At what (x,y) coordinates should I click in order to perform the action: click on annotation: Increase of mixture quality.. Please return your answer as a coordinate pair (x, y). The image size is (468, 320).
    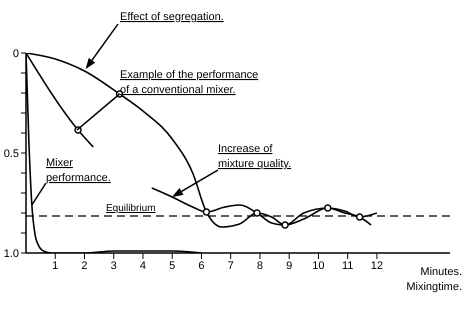
    Looking at the image, I should click on (255, 156).